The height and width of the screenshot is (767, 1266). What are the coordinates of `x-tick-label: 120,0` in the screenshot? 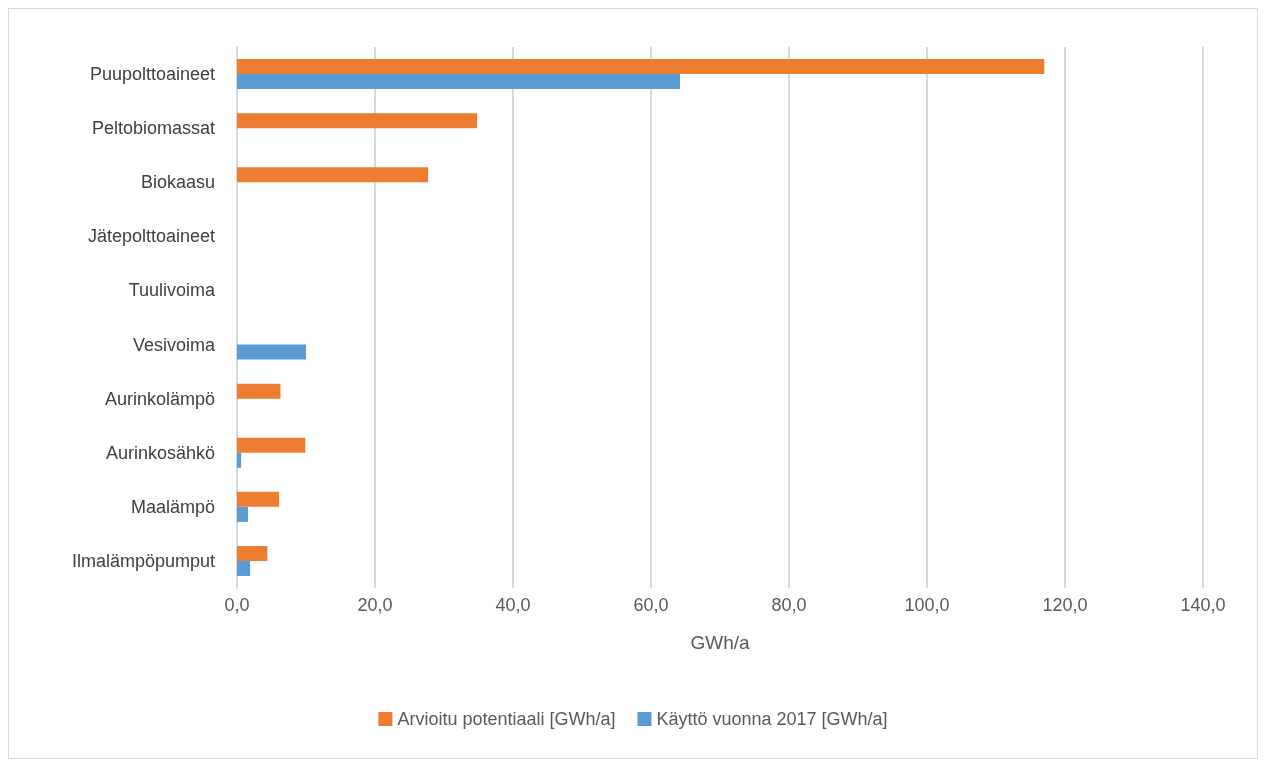 It's located at (1065, 605).